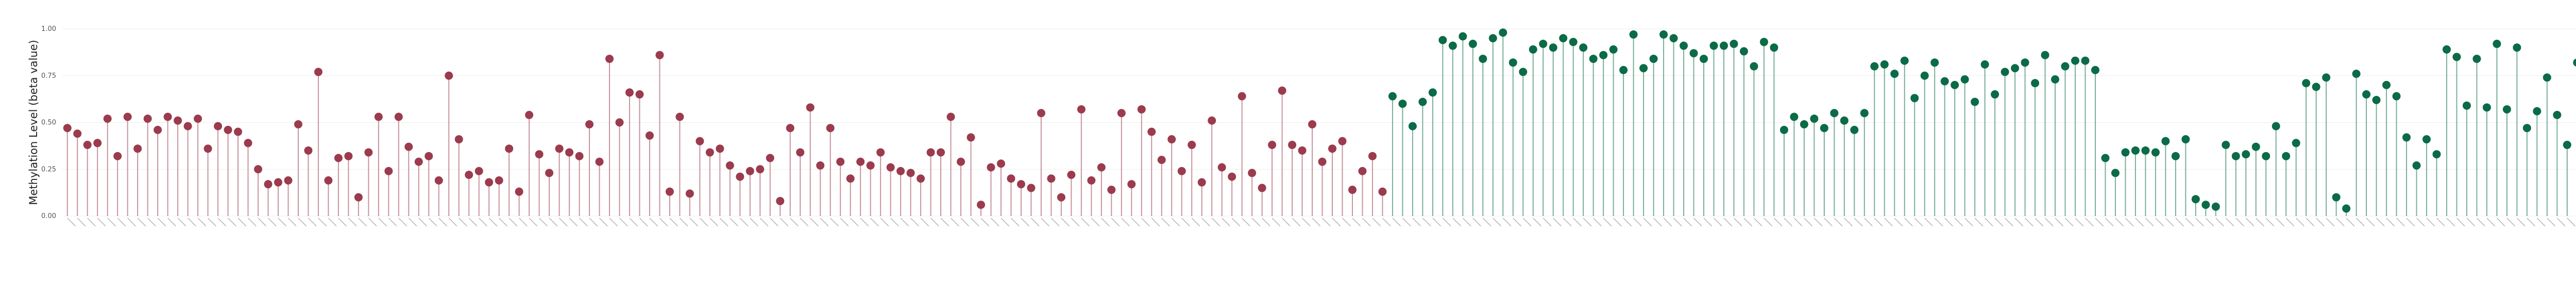 This screenshot has height=299, width=2576. Describe the element at coordinates (48, 216) in the screenshot. I see `y-tick-label: 0.00` at that location.